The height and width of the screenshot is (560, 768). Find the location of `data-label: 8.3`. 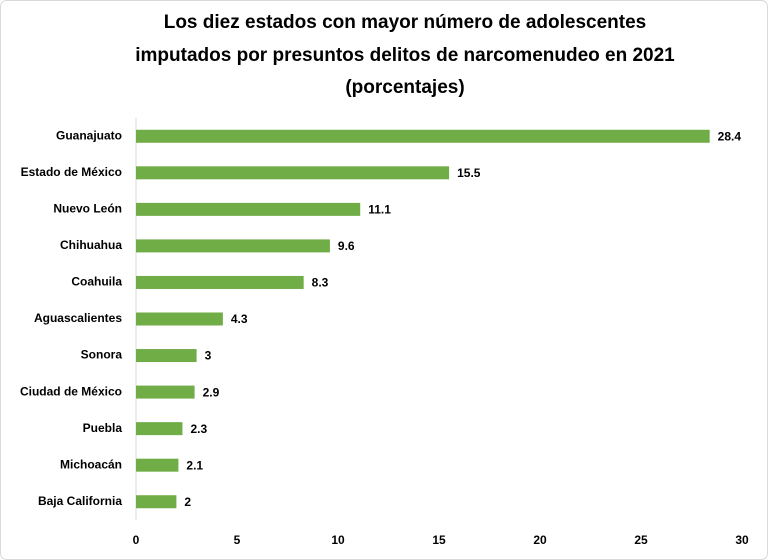

data-label: 8.3 is located at coordinates (320, 283).